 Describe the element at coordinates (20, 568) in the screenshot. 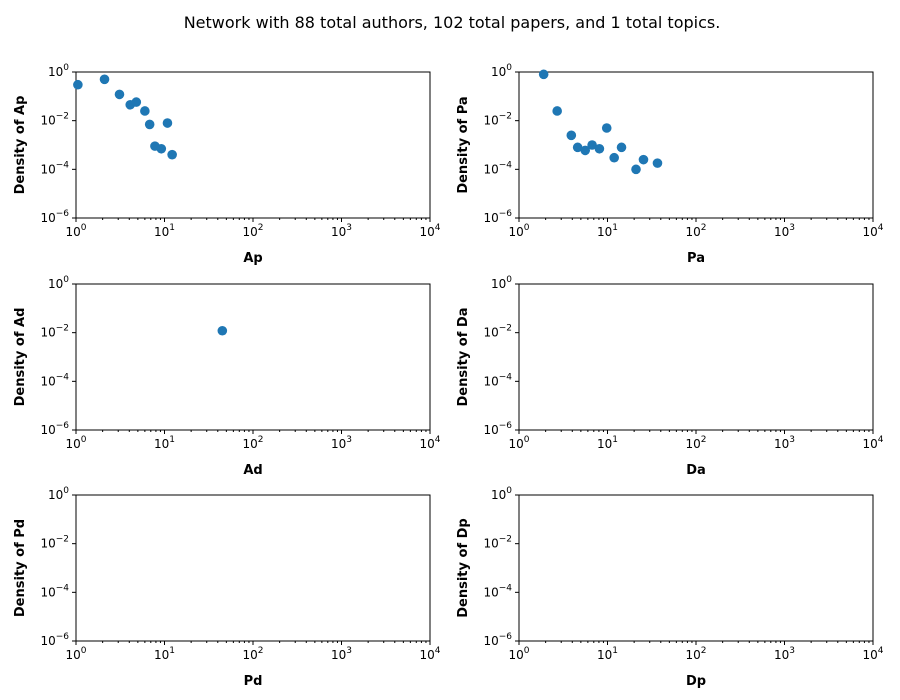

I see `y-axis-label: Density of Pd` at that location.